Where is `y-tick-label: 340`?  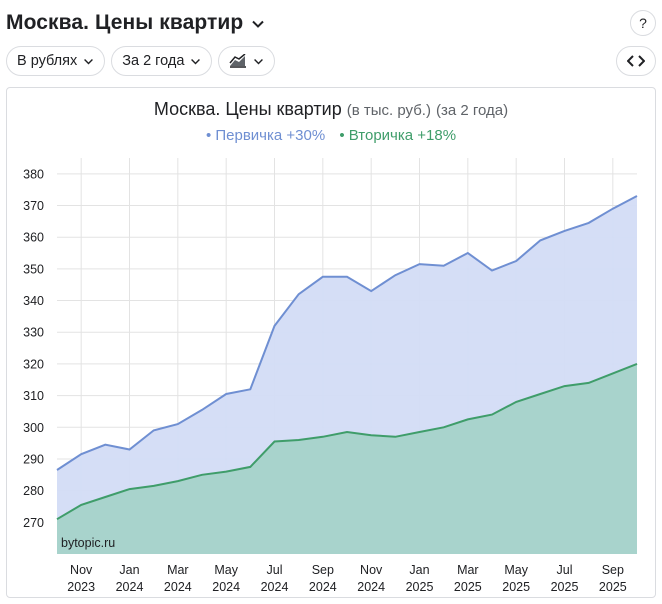 y-tick-label: 340 is located at coordinates (33, 301).